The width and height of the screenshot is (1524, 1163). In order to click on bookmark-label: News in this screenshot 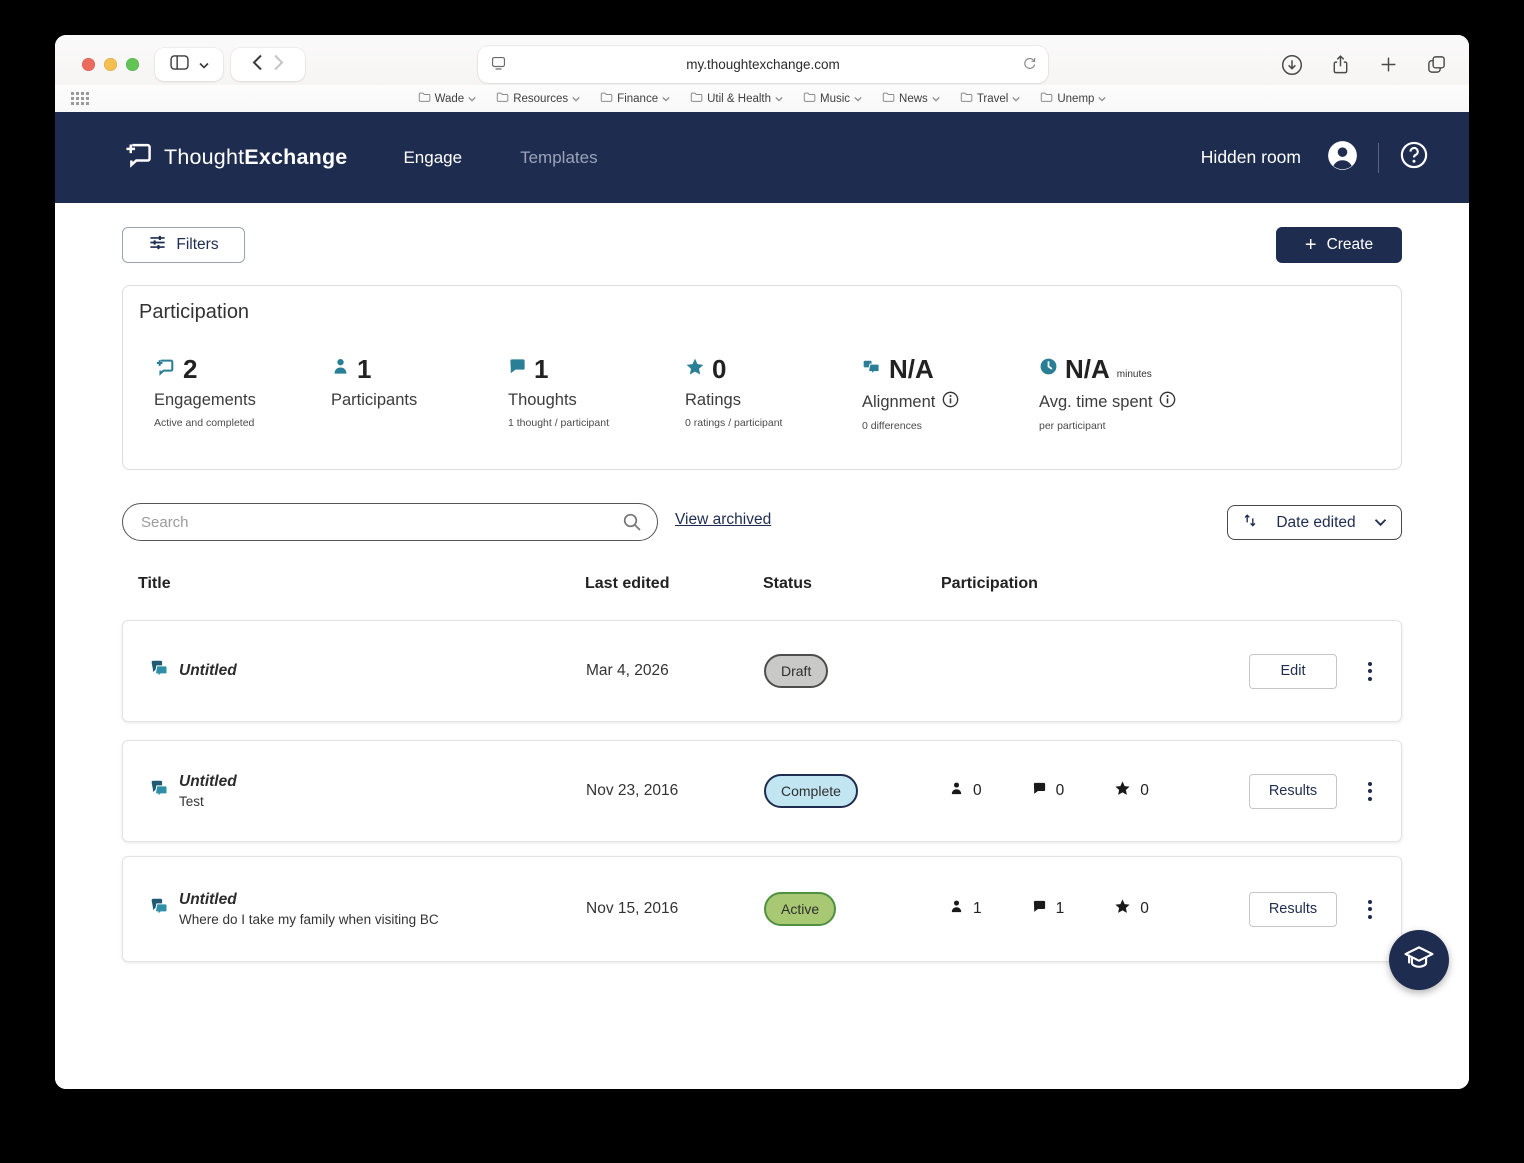, I will do `click(913, 98)`.